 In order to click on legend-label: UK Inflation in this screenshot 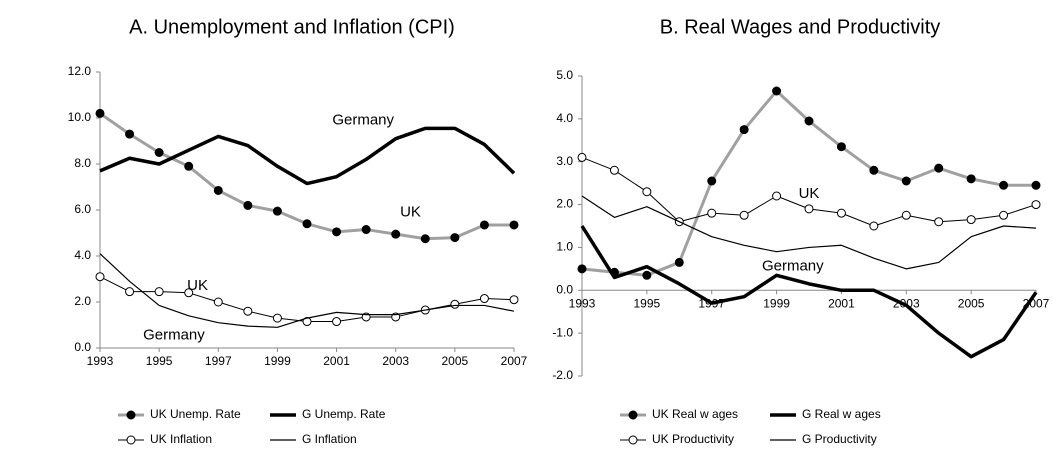, I will do `click(181, 439)`.